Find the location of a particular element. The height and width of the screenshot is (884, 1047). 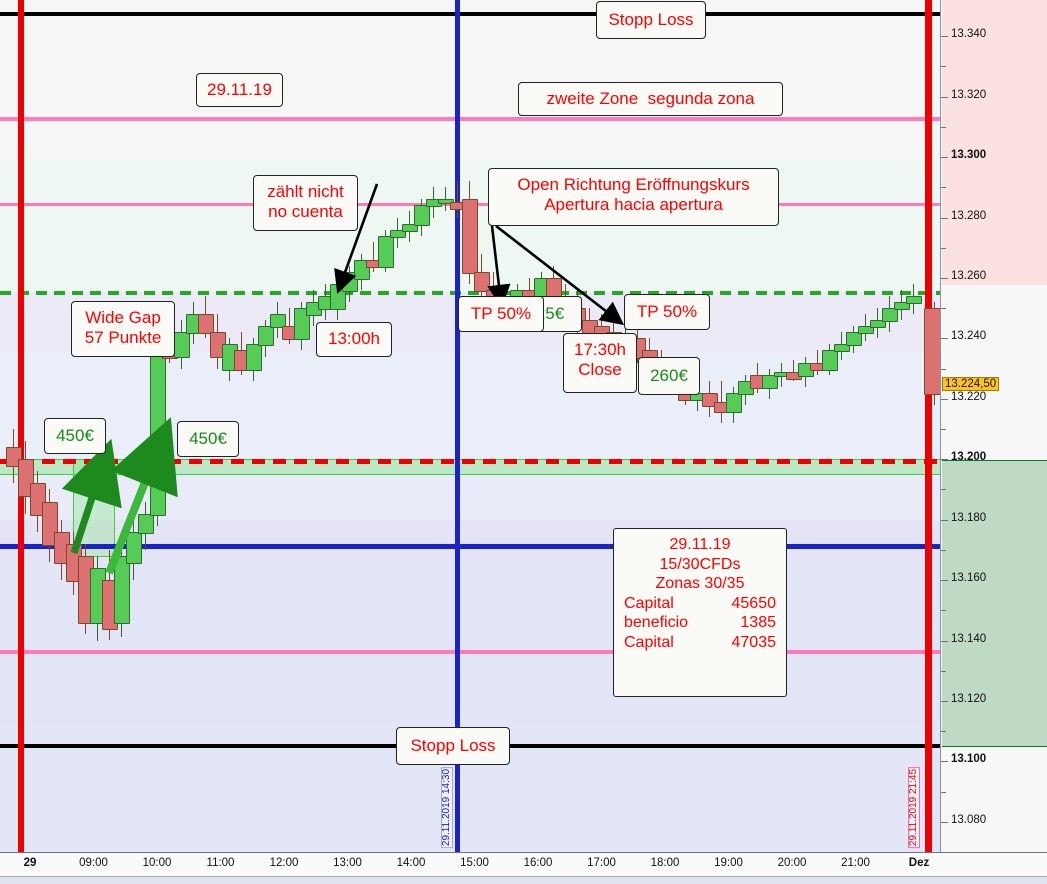

summary-date: 29.11.19 is located at coordinates (700, 544).